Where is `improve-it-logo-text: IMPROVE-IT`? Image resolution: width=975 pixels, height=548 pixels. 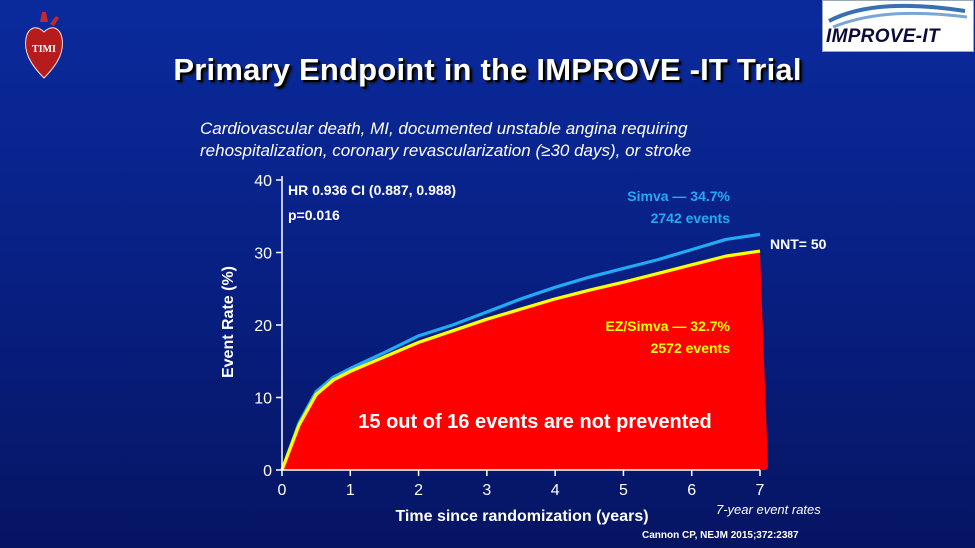 improve-it-logo-text: IMPROVE-IT is located at coordinates (883, 36).